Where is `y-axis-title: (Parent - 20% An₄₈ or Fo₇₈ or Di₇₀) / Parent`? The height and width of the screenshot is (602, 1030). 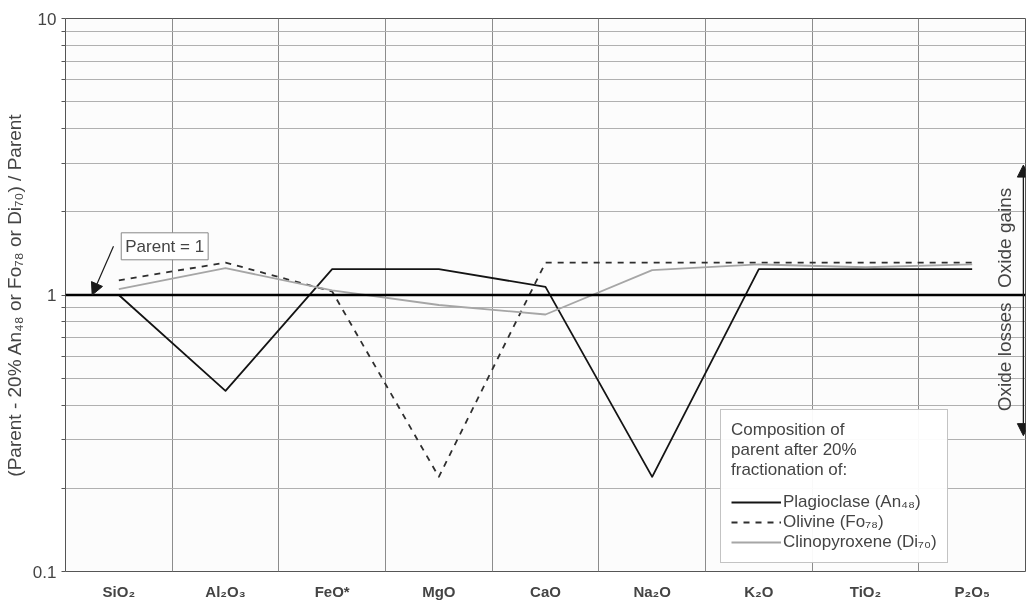 y-axis-title: (Parent - 20% An₄₈ or Fo₇₈ or Di₇₀) / Parent is located at coordinates (14, 295).